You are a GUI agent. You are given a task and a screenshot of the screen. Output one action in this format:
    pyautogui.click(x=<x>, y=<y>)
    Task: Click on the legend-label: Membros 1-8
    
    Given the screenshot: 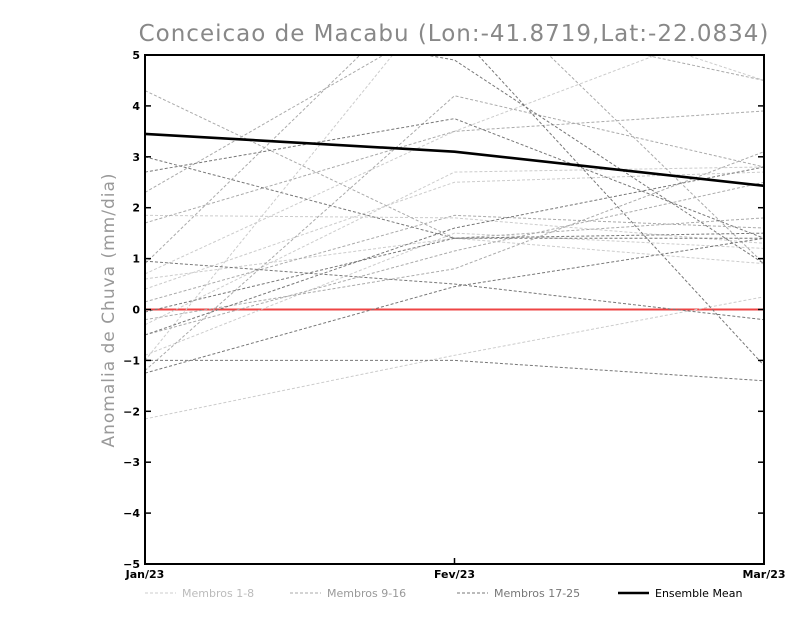 What is the action you would take?
    pyautogui.click(x=218, y=593)
    